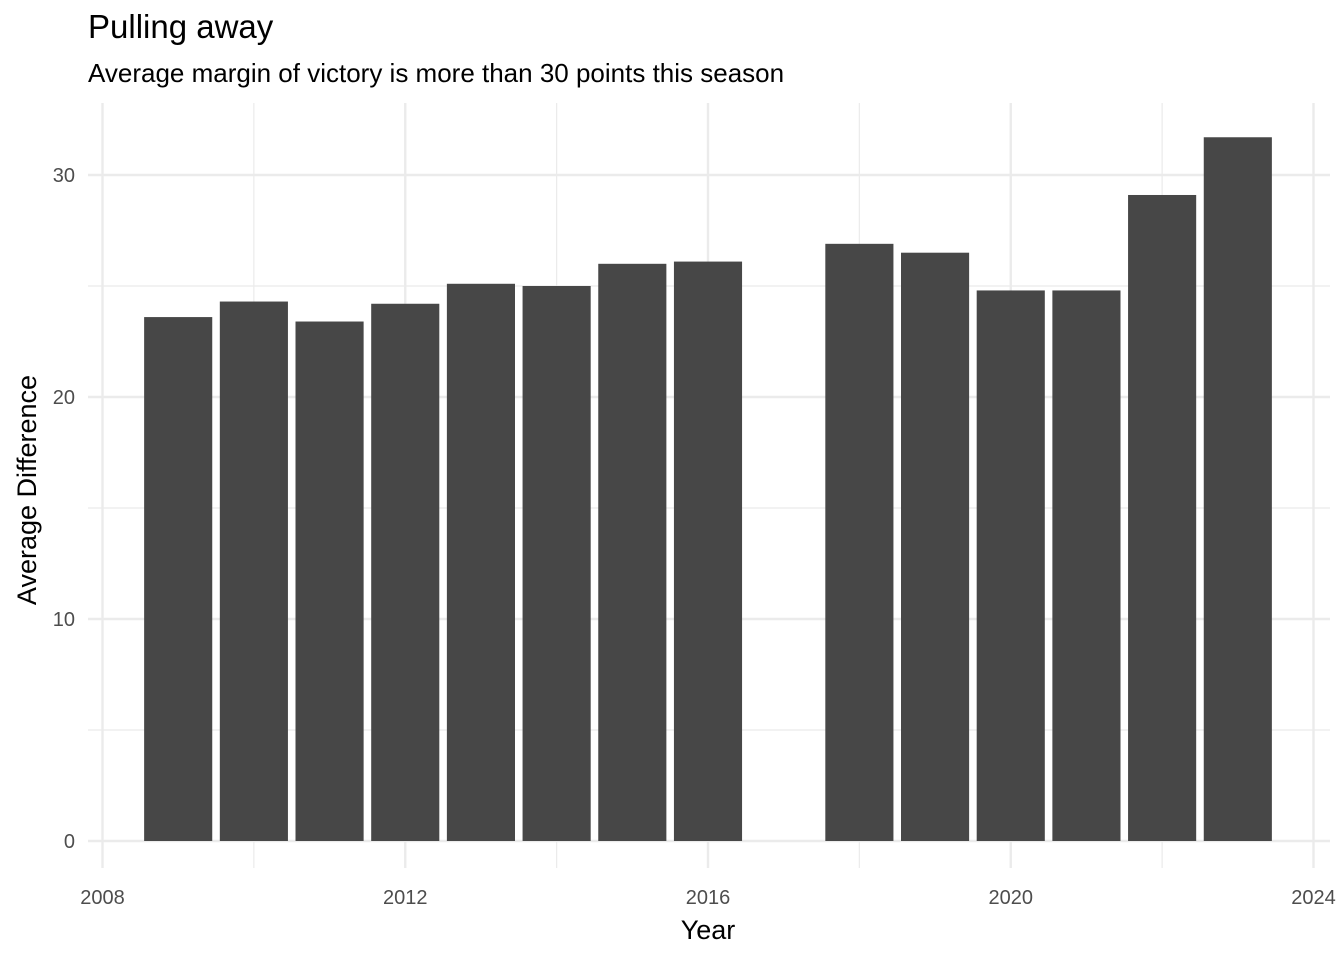 This screenshot has width=1344, height=960. What do you see at coordinates (1313, 898) in the screenshot?
I see `x-tick-label: 2024` at bounding box center [1313, 898].